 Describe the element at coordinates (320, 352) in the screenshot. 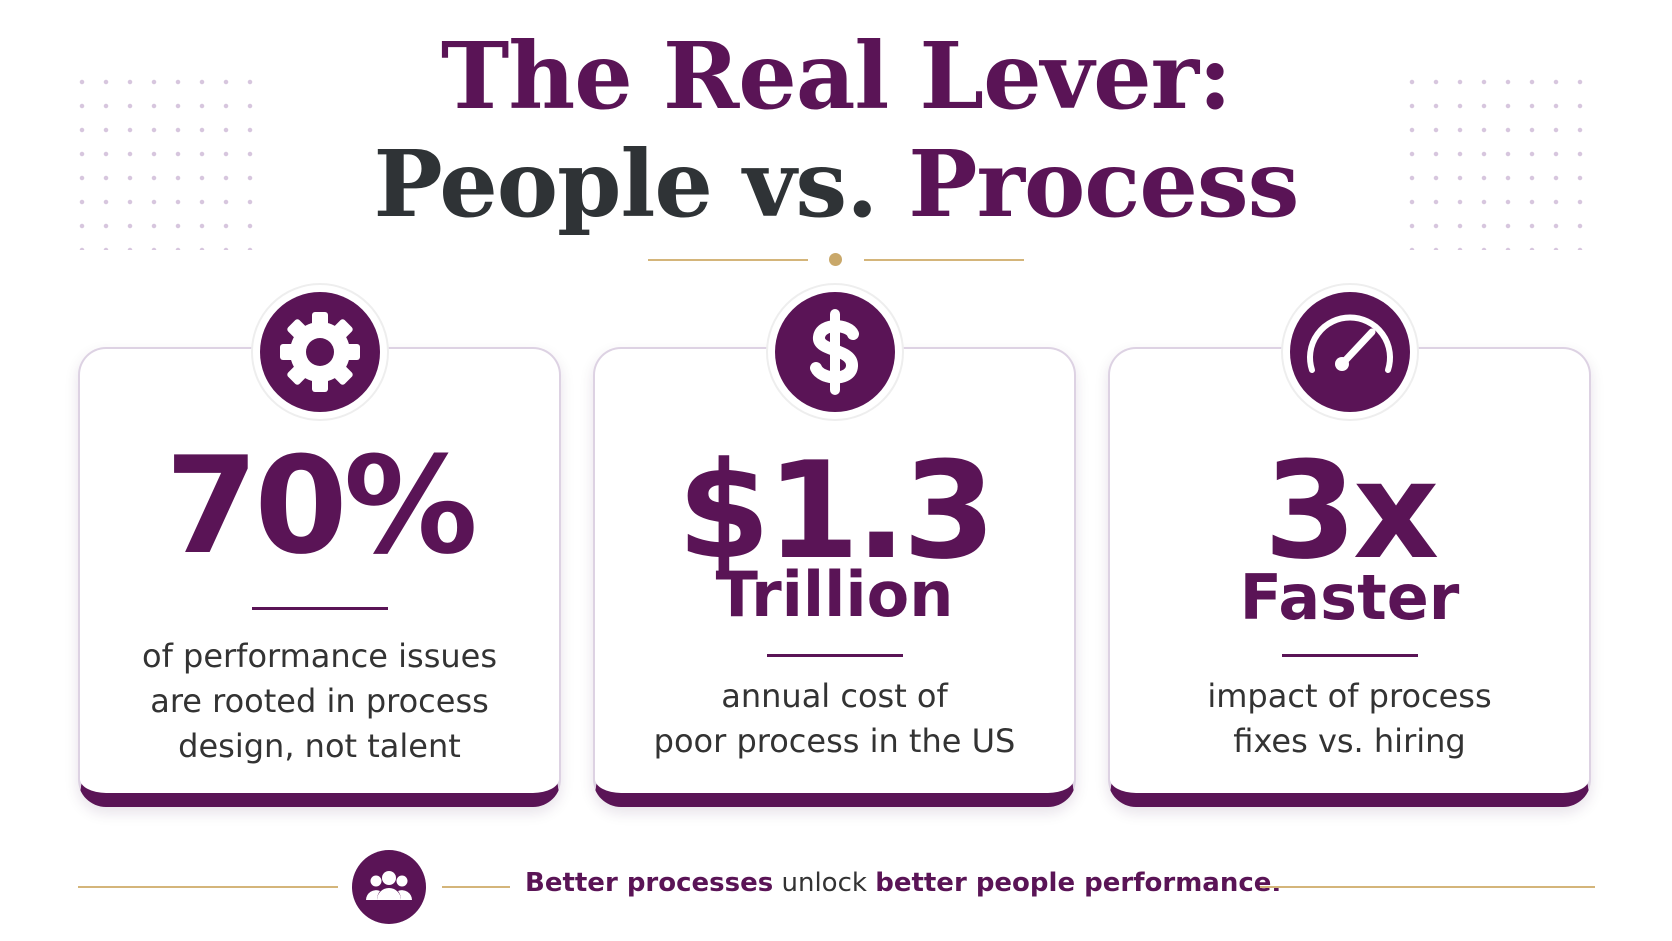

I see `gear-icon` at that location.